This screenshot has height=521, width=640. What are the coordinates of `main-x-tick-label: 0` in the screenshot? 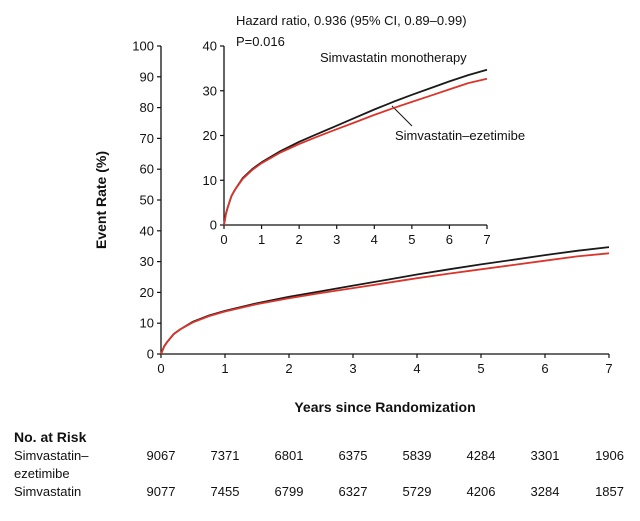 It's located at (160, 368).